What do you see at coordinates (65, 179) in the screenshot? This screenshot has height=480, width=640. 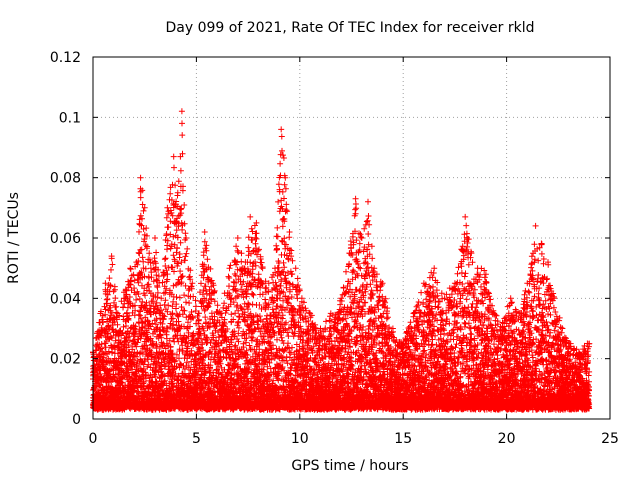 I see `y-tick-label: 0.08` at bounding box center [65, 179].